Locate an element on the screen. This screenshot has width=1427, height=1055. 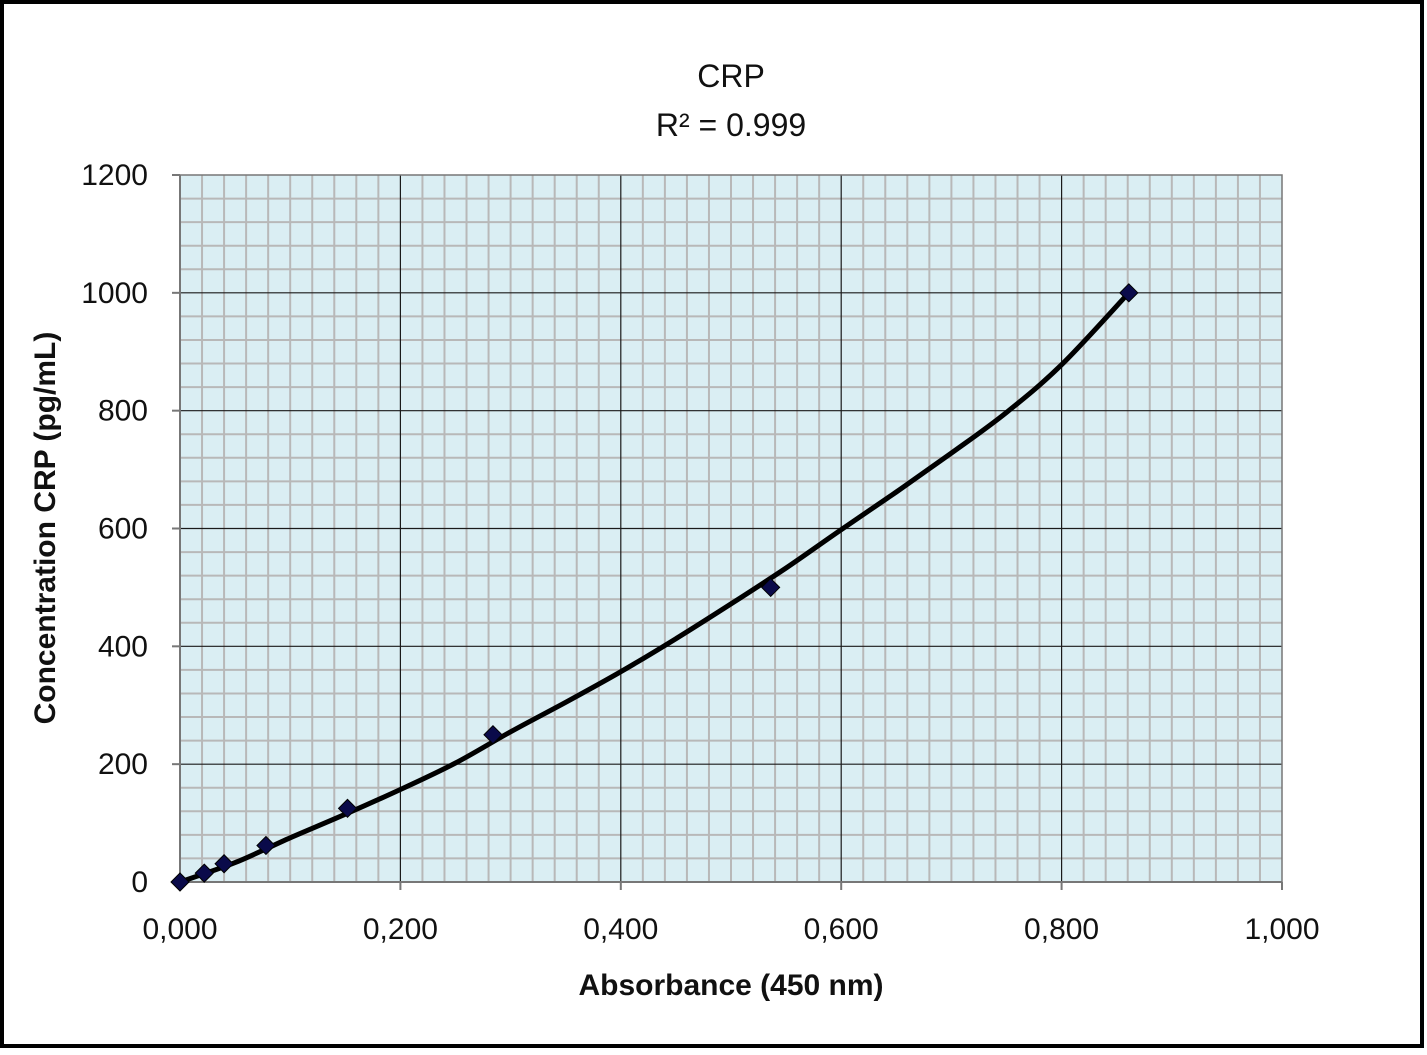
y-tick-label: 400 is located at coordinates (123, 646).